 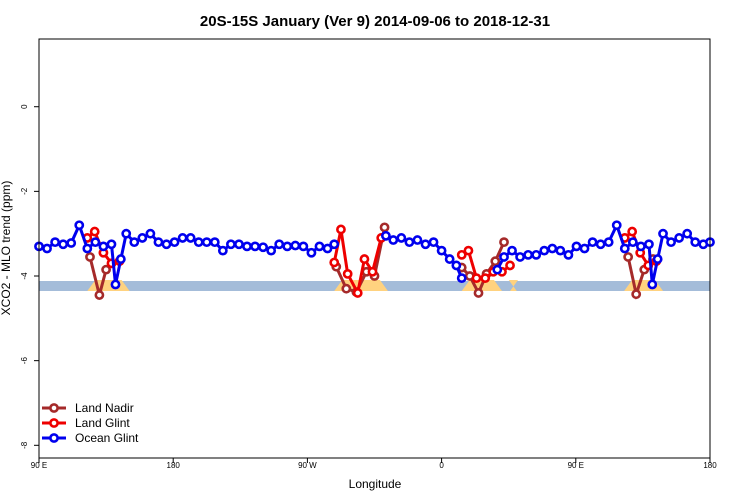 What do you see at coordinates (24, 106) in the screenshot?
I see `y-tick-label: 0` at bounding box center [24, 106].